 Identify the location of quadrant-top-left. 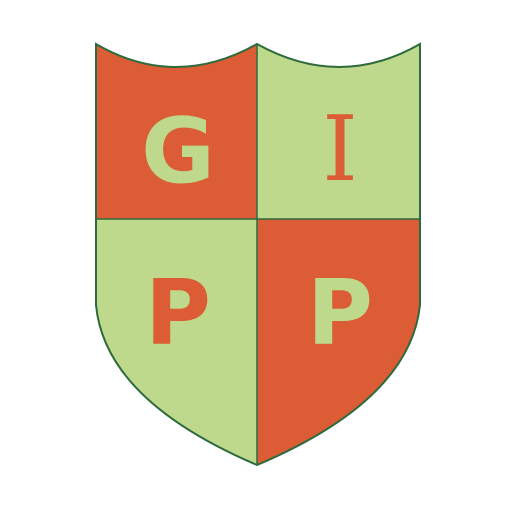
(176, 131).